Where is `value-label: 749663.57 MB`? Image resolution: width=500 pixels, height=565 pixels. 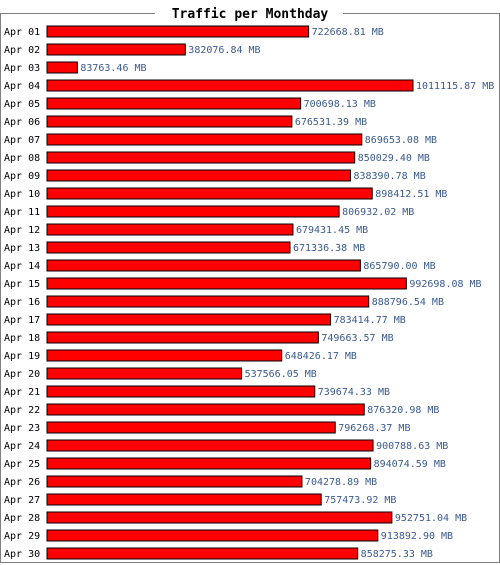 value-label: 749663.57 MB is located at coordinates (357, 338).